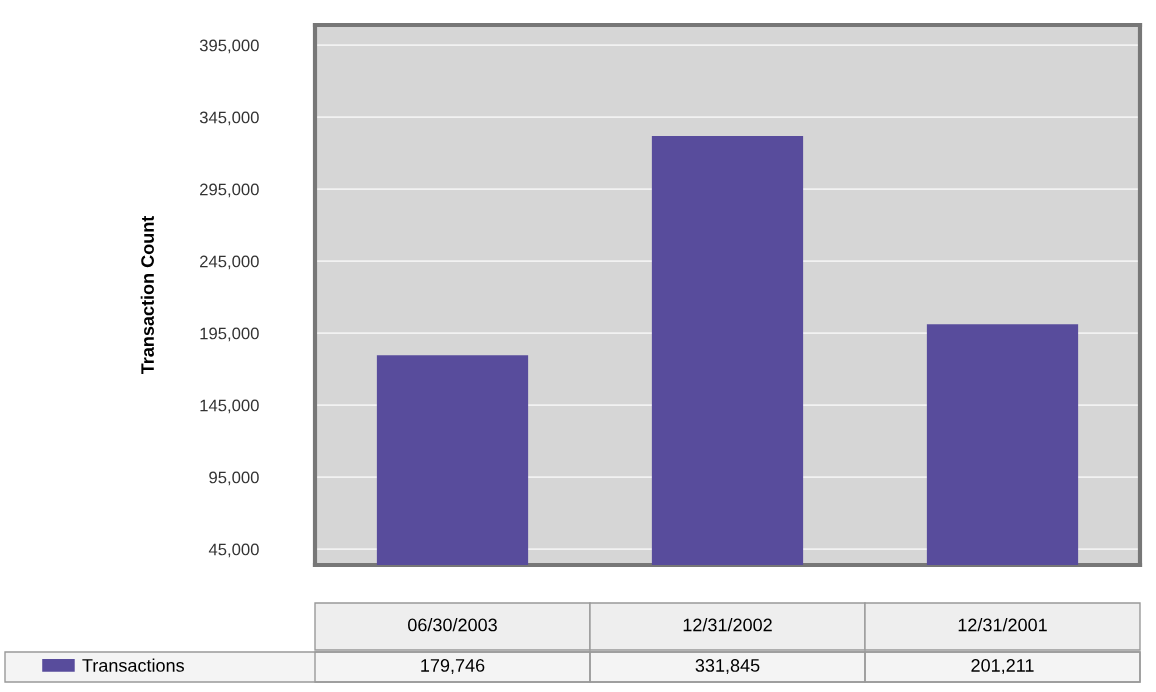  Describe the element at coordinates (234, 478) in the screenshot. I see `y-tick-label: 95,000` at that location.